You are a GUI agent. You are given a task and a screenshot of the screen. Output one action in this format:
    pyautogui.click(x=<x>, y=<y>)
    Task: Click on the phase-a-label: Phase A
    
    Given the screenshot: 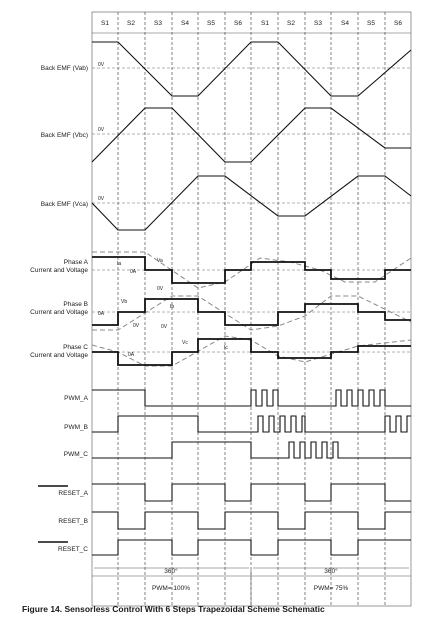 What is the action you would take?
    pyautogui.click(x=76, y=262)
    